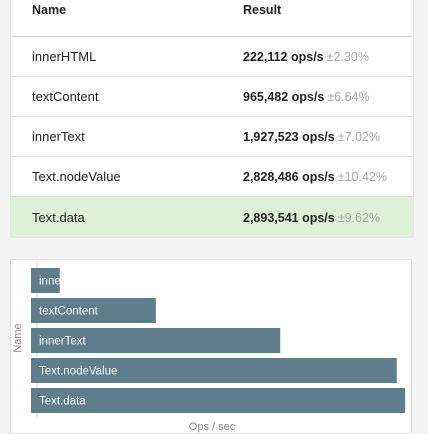 This screenshot has height=434, width=428. I want to click on row-result: 2,828,486 ops/s ±10.42%, so click(328, 176).